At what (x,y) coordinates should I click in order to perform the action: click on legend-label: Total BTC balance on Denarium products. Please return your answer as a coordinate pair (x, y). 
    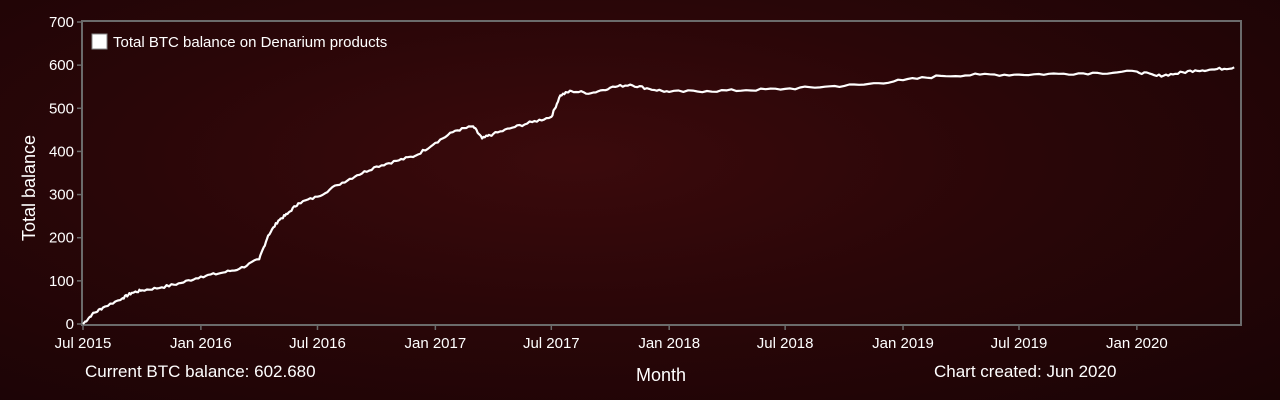
    Looking at the image, I should click on (250, 42).